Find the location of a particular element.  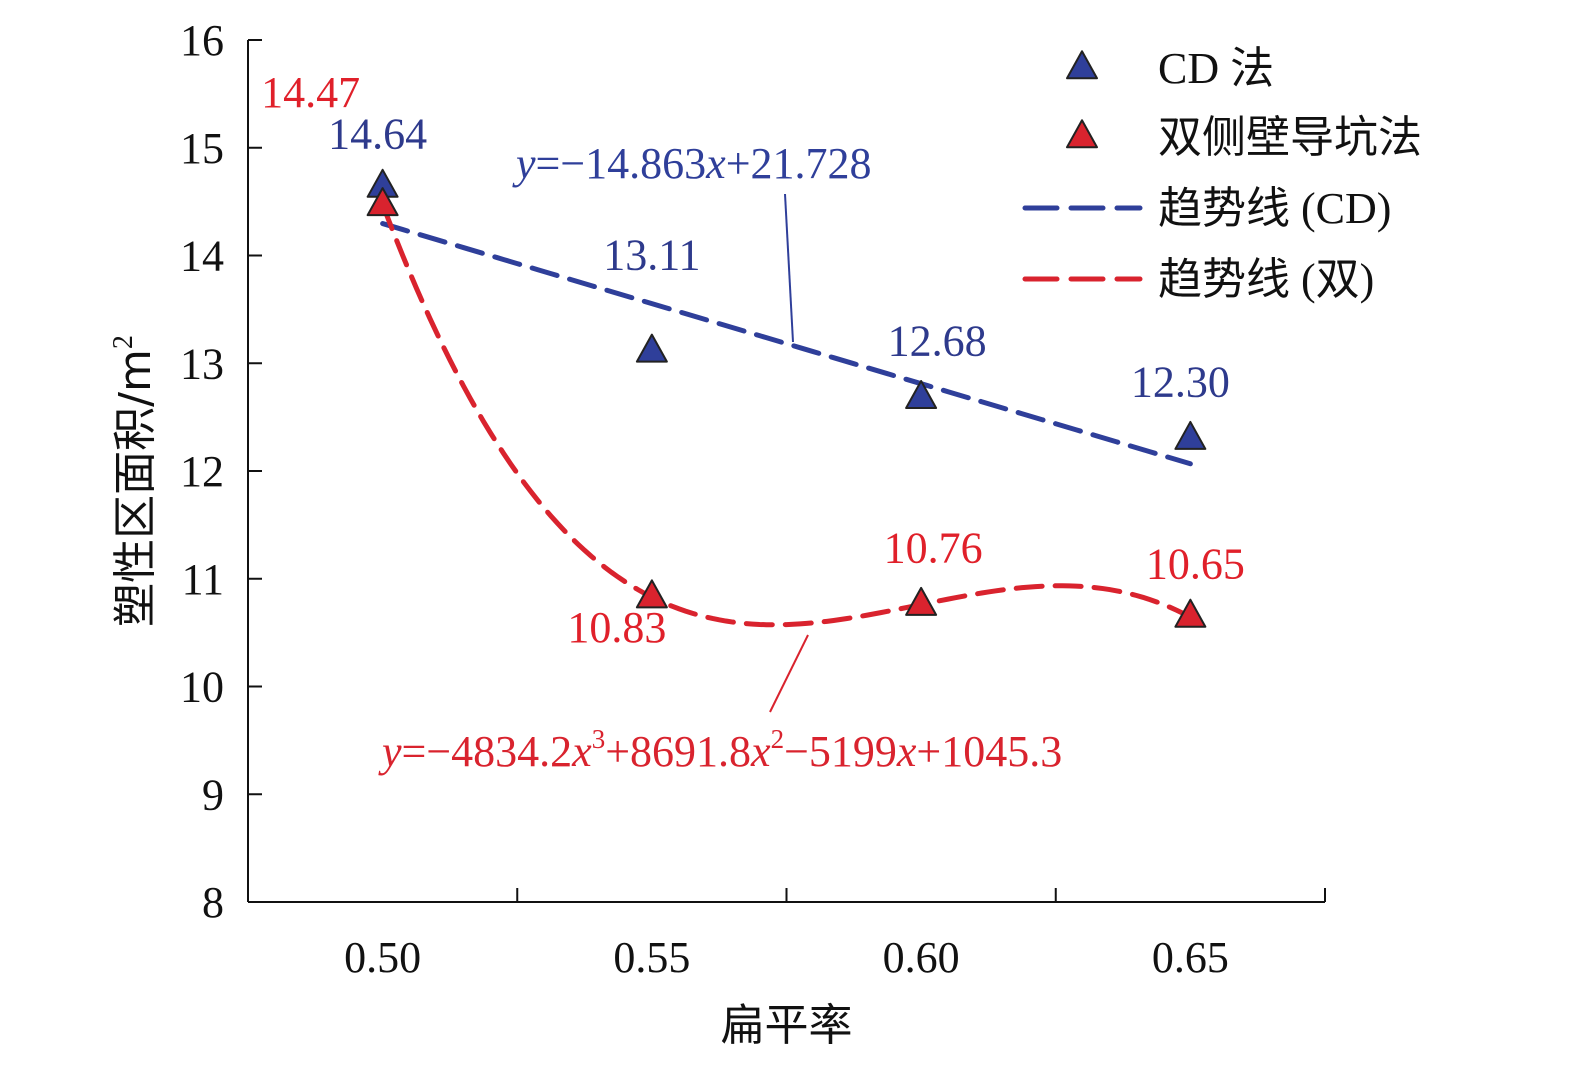

y-tick-label: 13 is located at coordinates (202, 363).